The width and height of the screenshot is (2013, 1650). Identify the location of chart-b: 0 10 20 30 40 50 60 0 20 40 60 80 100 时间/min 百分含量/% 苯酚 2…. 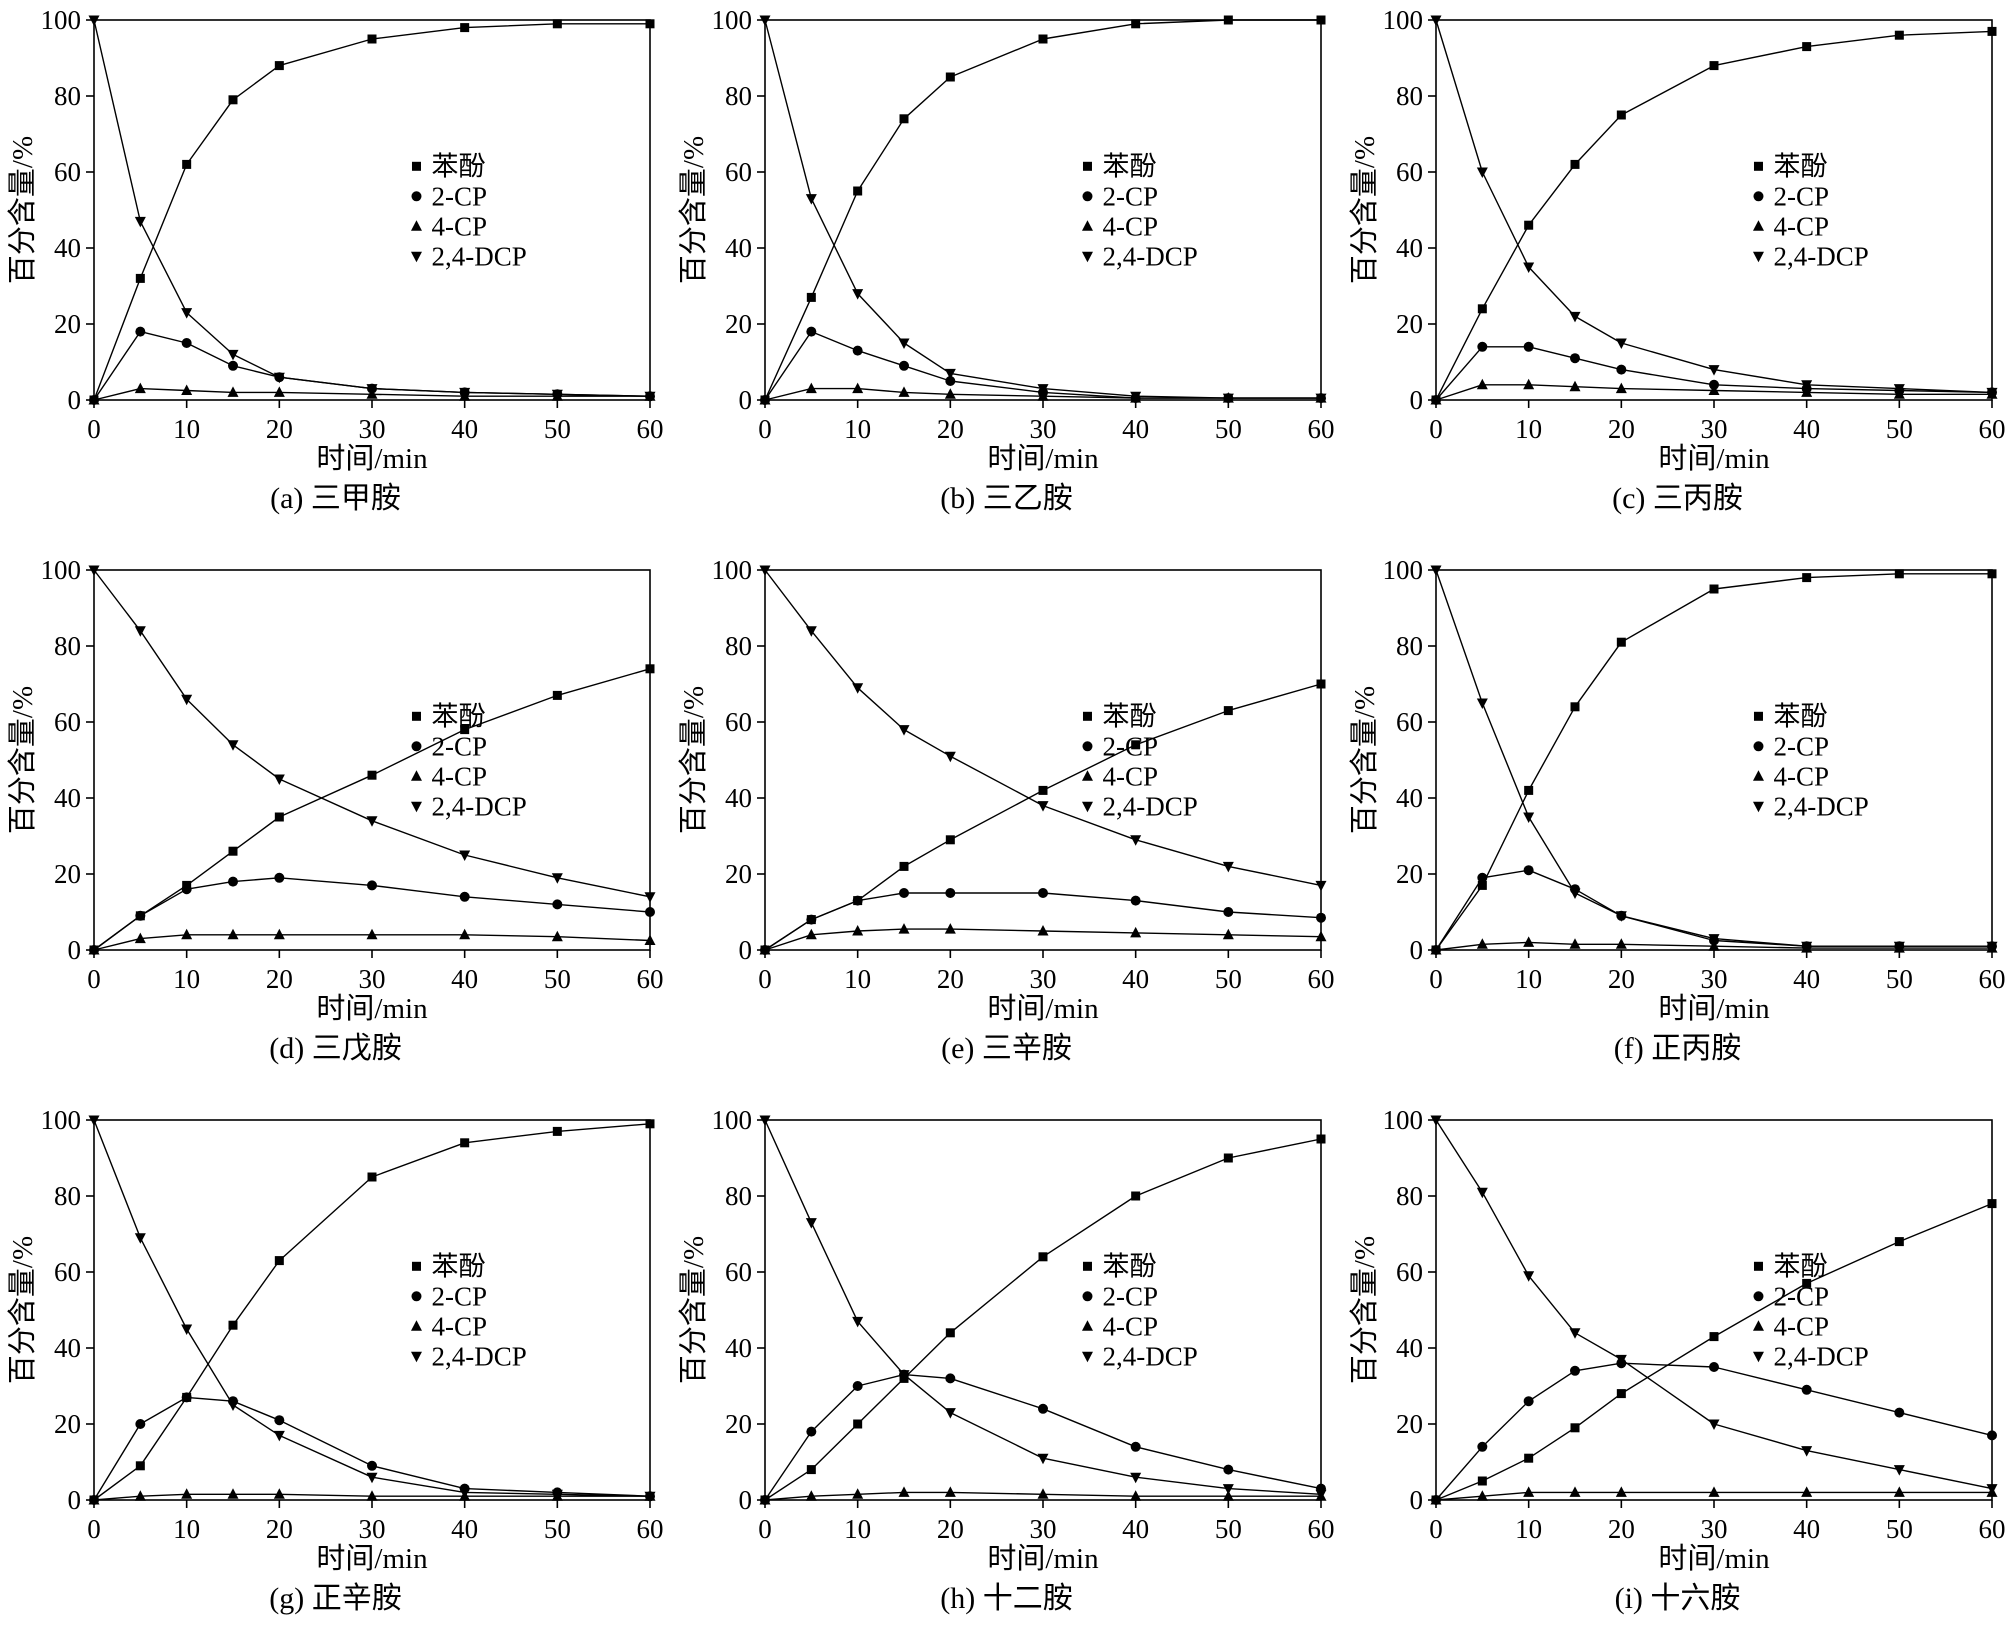
(1006, 275).